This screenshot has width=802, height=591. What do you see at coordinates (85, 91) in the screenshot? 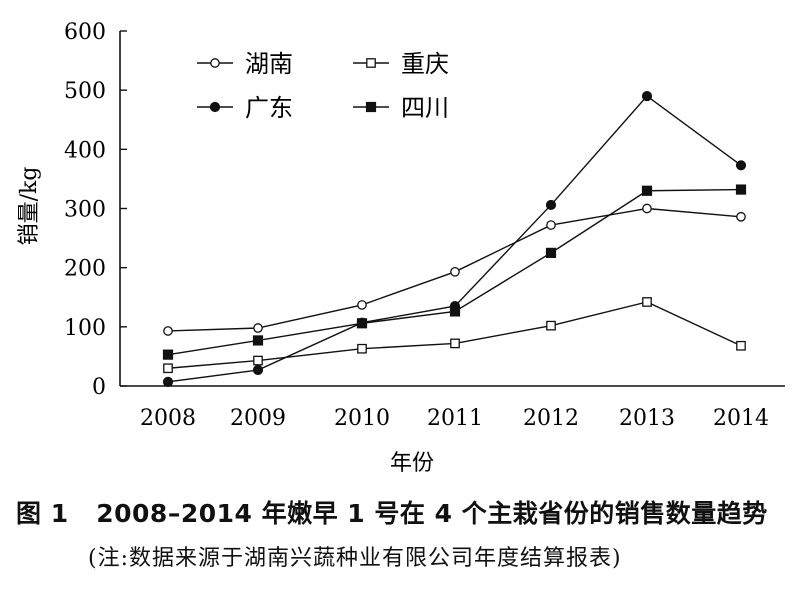
I see `y-tick-label: 500` at bounding box center [85, 91].